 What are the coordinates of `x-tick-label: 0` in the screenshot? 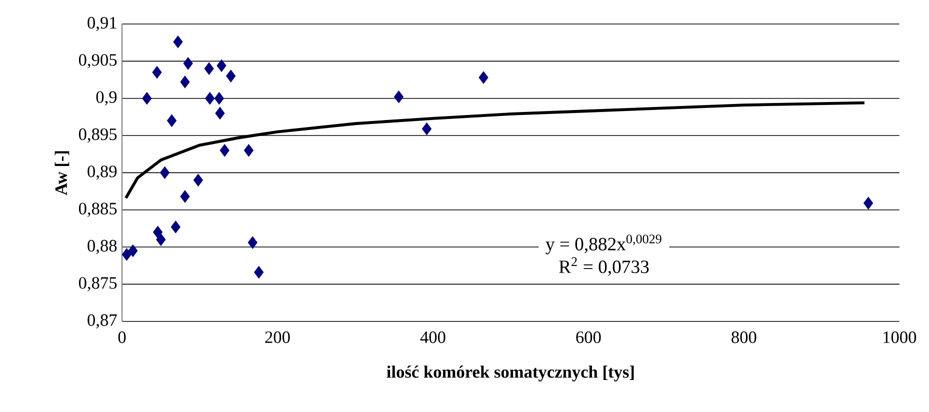 It's located at (122, 337).